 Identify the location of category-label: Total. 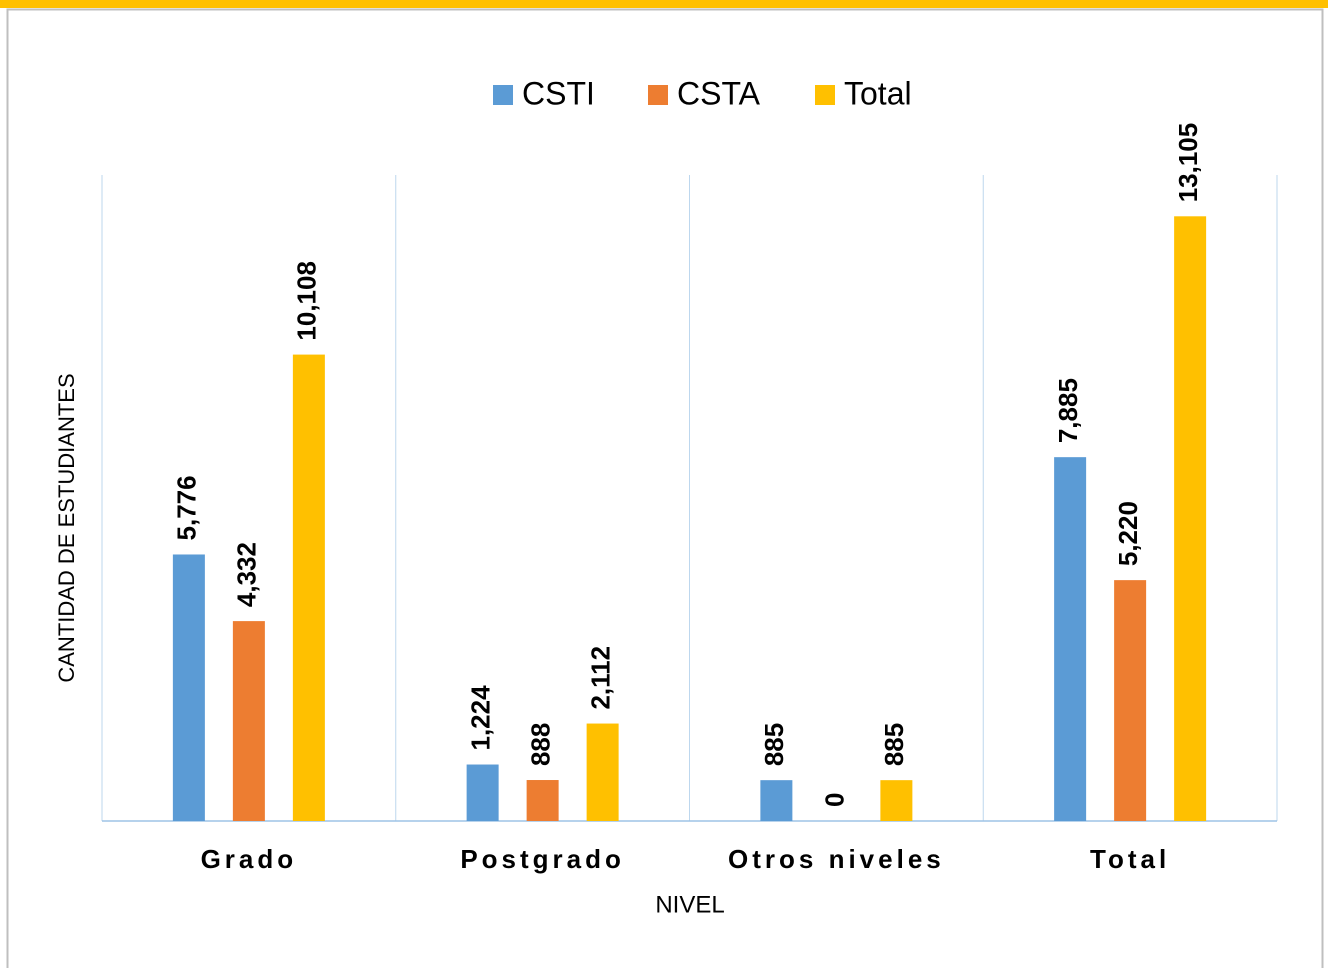
(1130, 859).